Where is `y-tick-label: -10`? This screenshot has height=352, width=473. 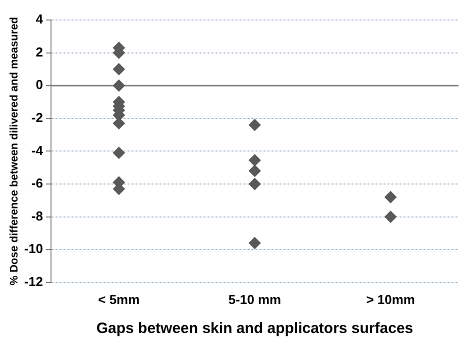
y-tick-label: -10 is located at coordinates (33, 248).